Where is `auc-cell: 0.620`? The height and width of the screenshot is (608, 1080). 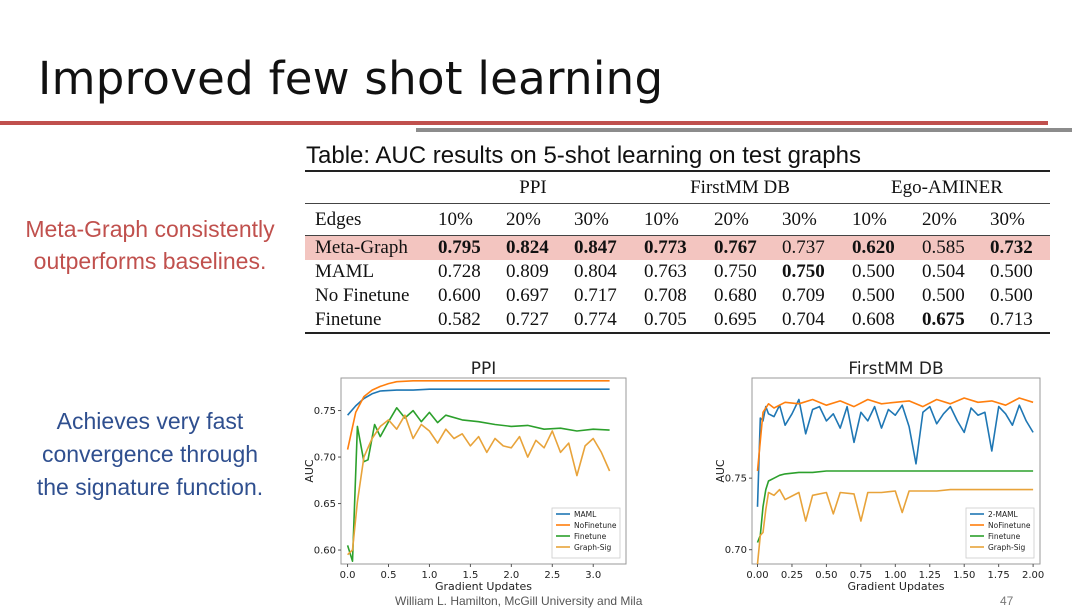 auc-cell: 0.620 is located at coordinates (873, 247).